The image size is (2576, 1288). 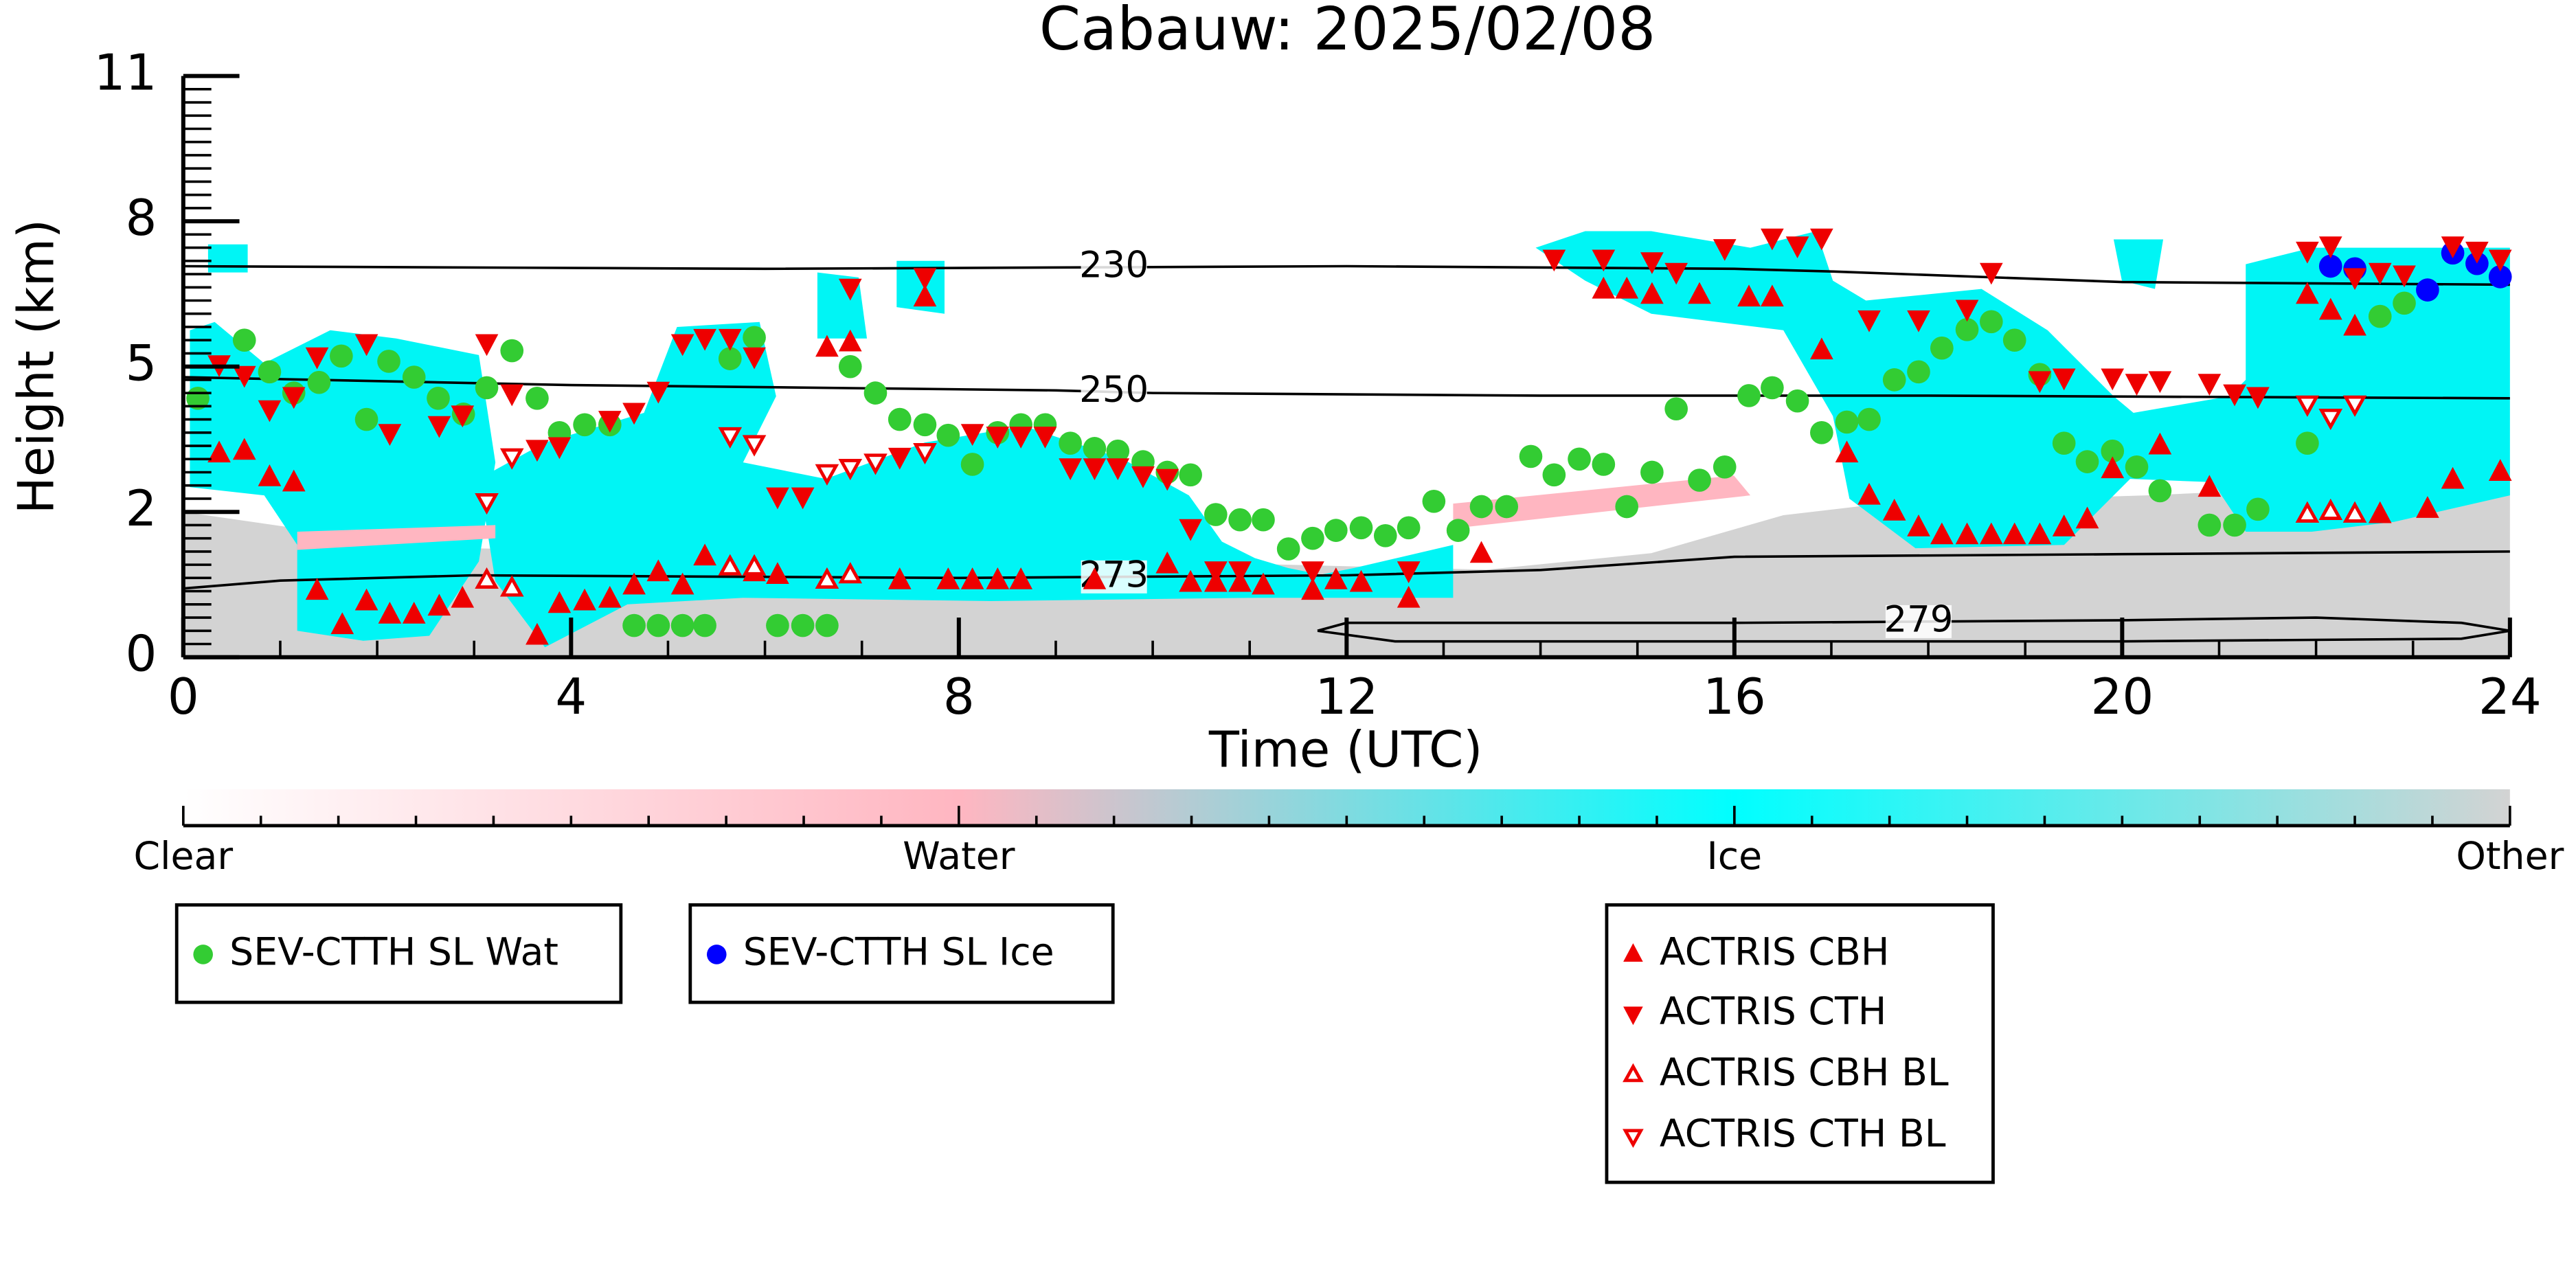 What do you see at coordinates (959, 697) in the screenshot?
I see `x-tick-label: 8` at bounding box center [959, 697].